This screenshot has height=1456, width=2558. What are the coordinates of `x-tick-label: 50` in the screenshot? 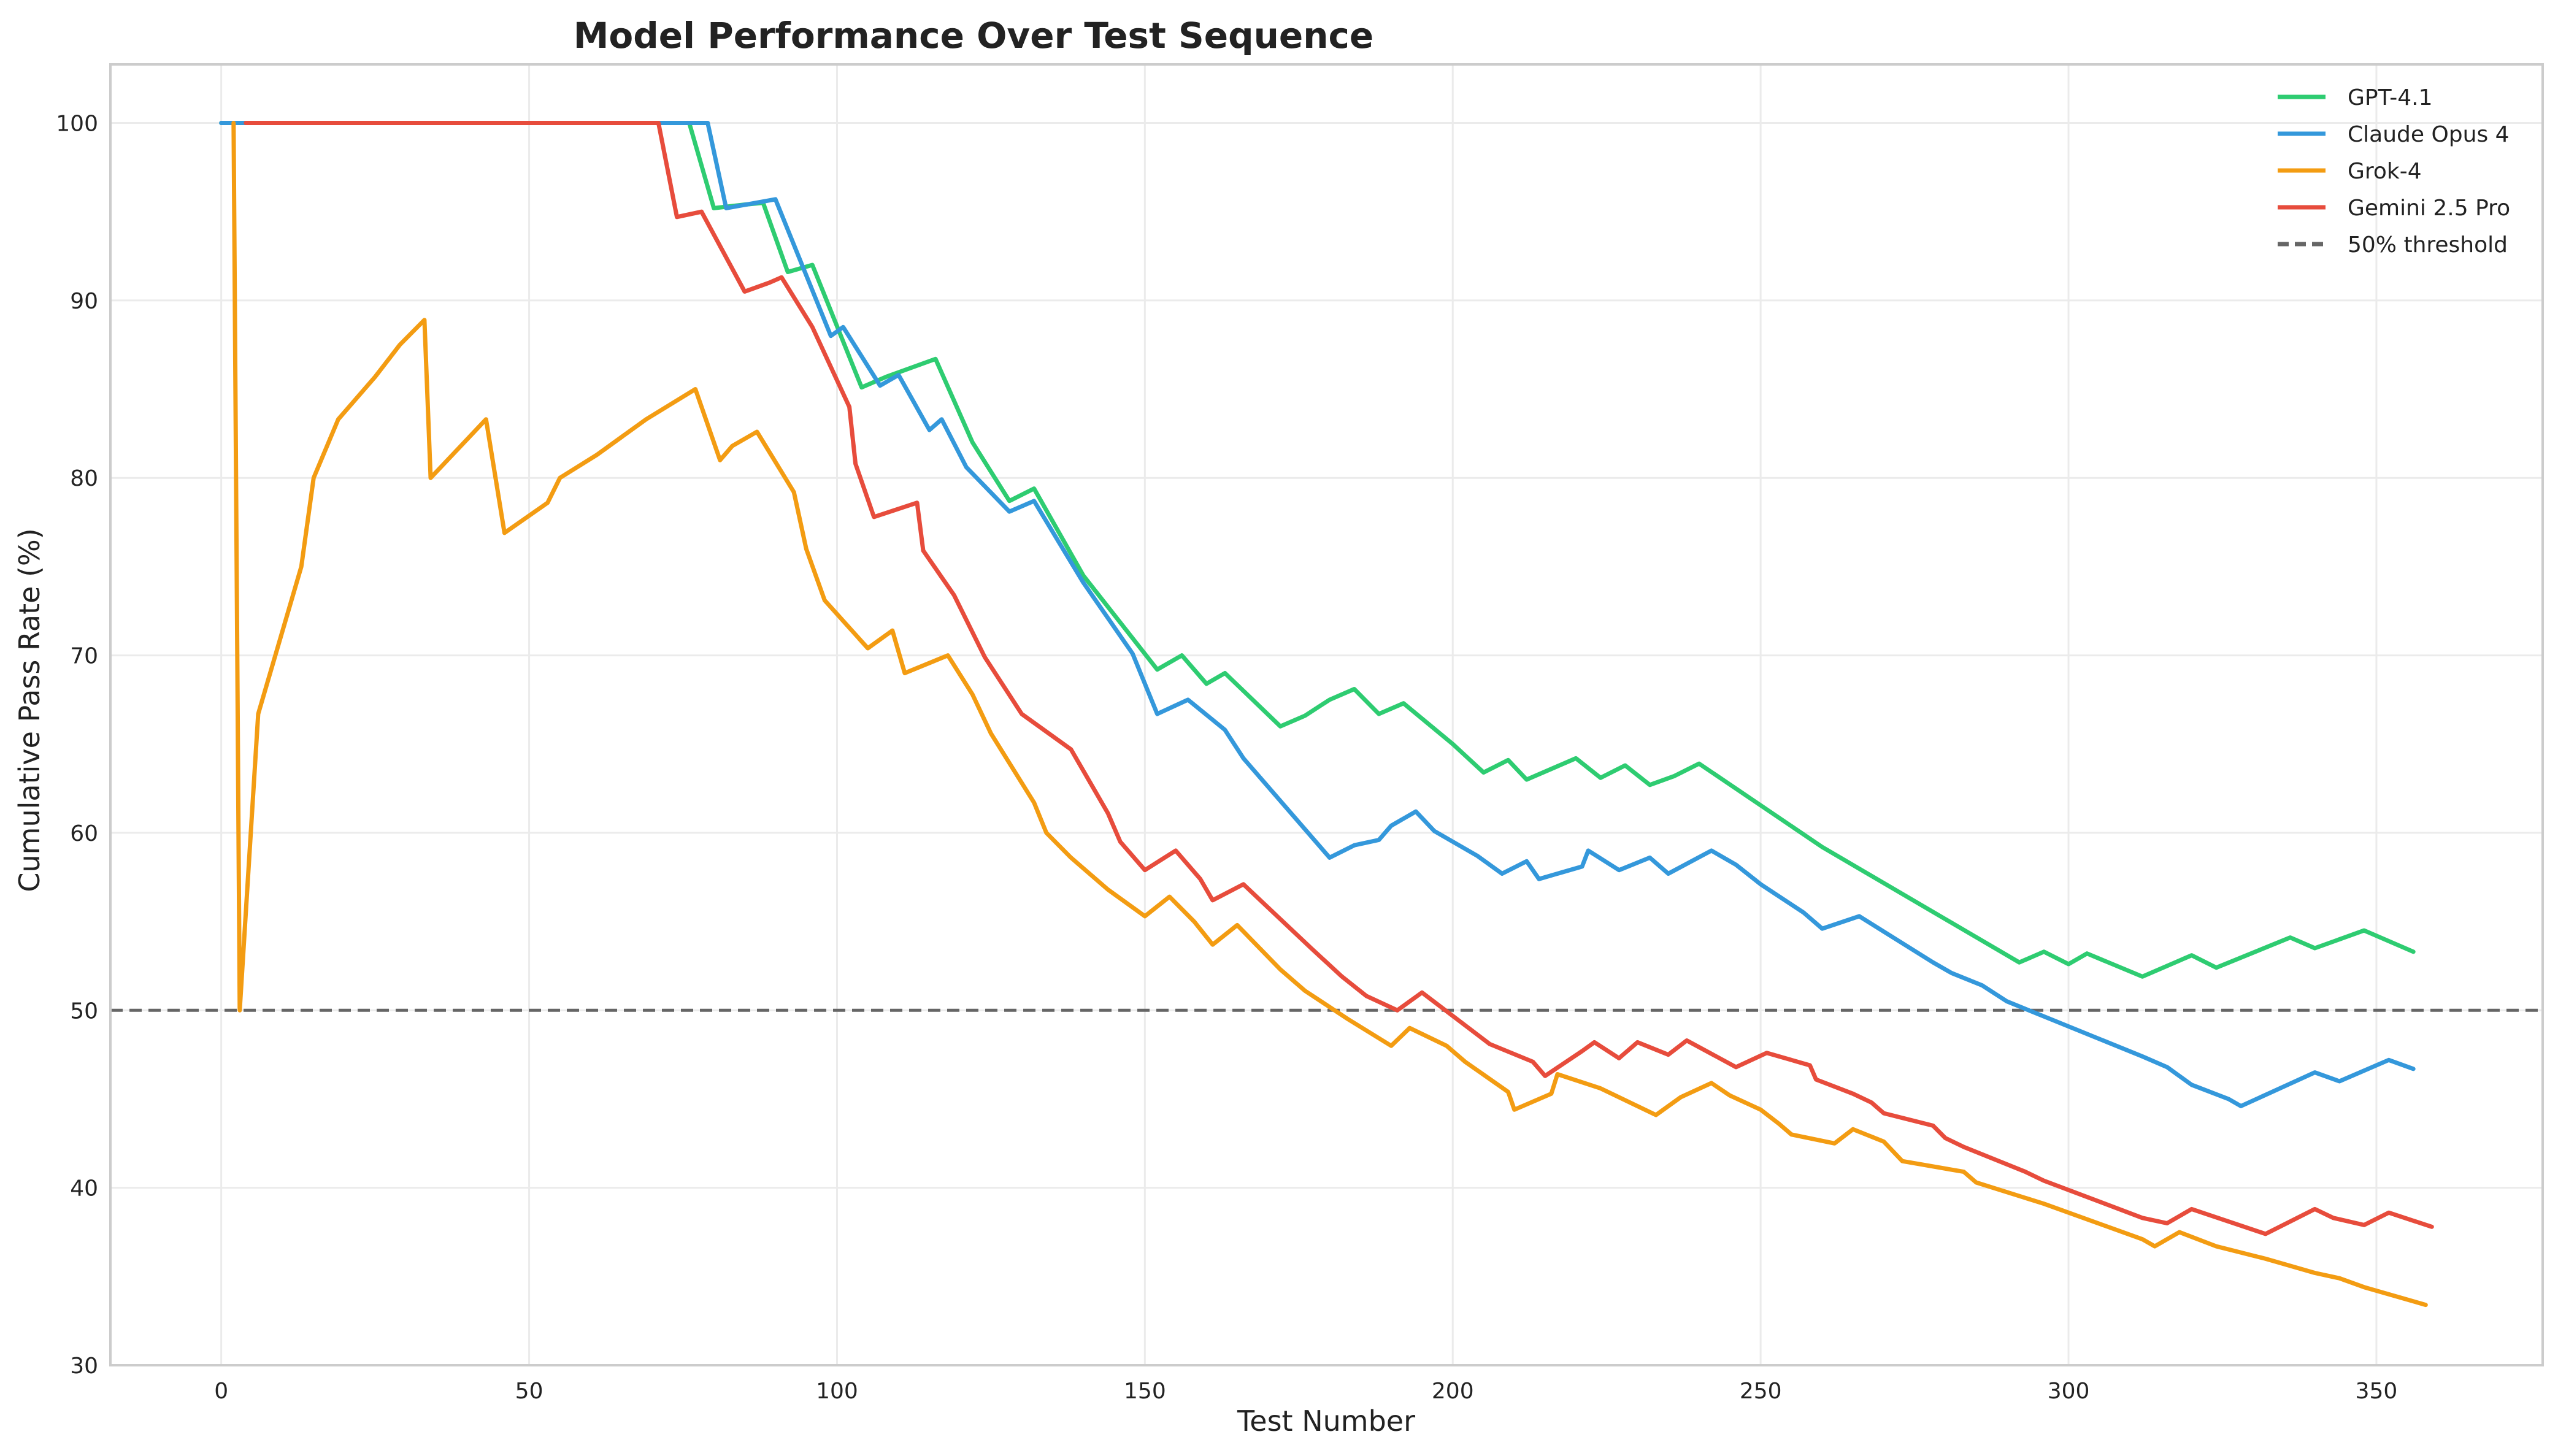 It's located at (529, 1391).